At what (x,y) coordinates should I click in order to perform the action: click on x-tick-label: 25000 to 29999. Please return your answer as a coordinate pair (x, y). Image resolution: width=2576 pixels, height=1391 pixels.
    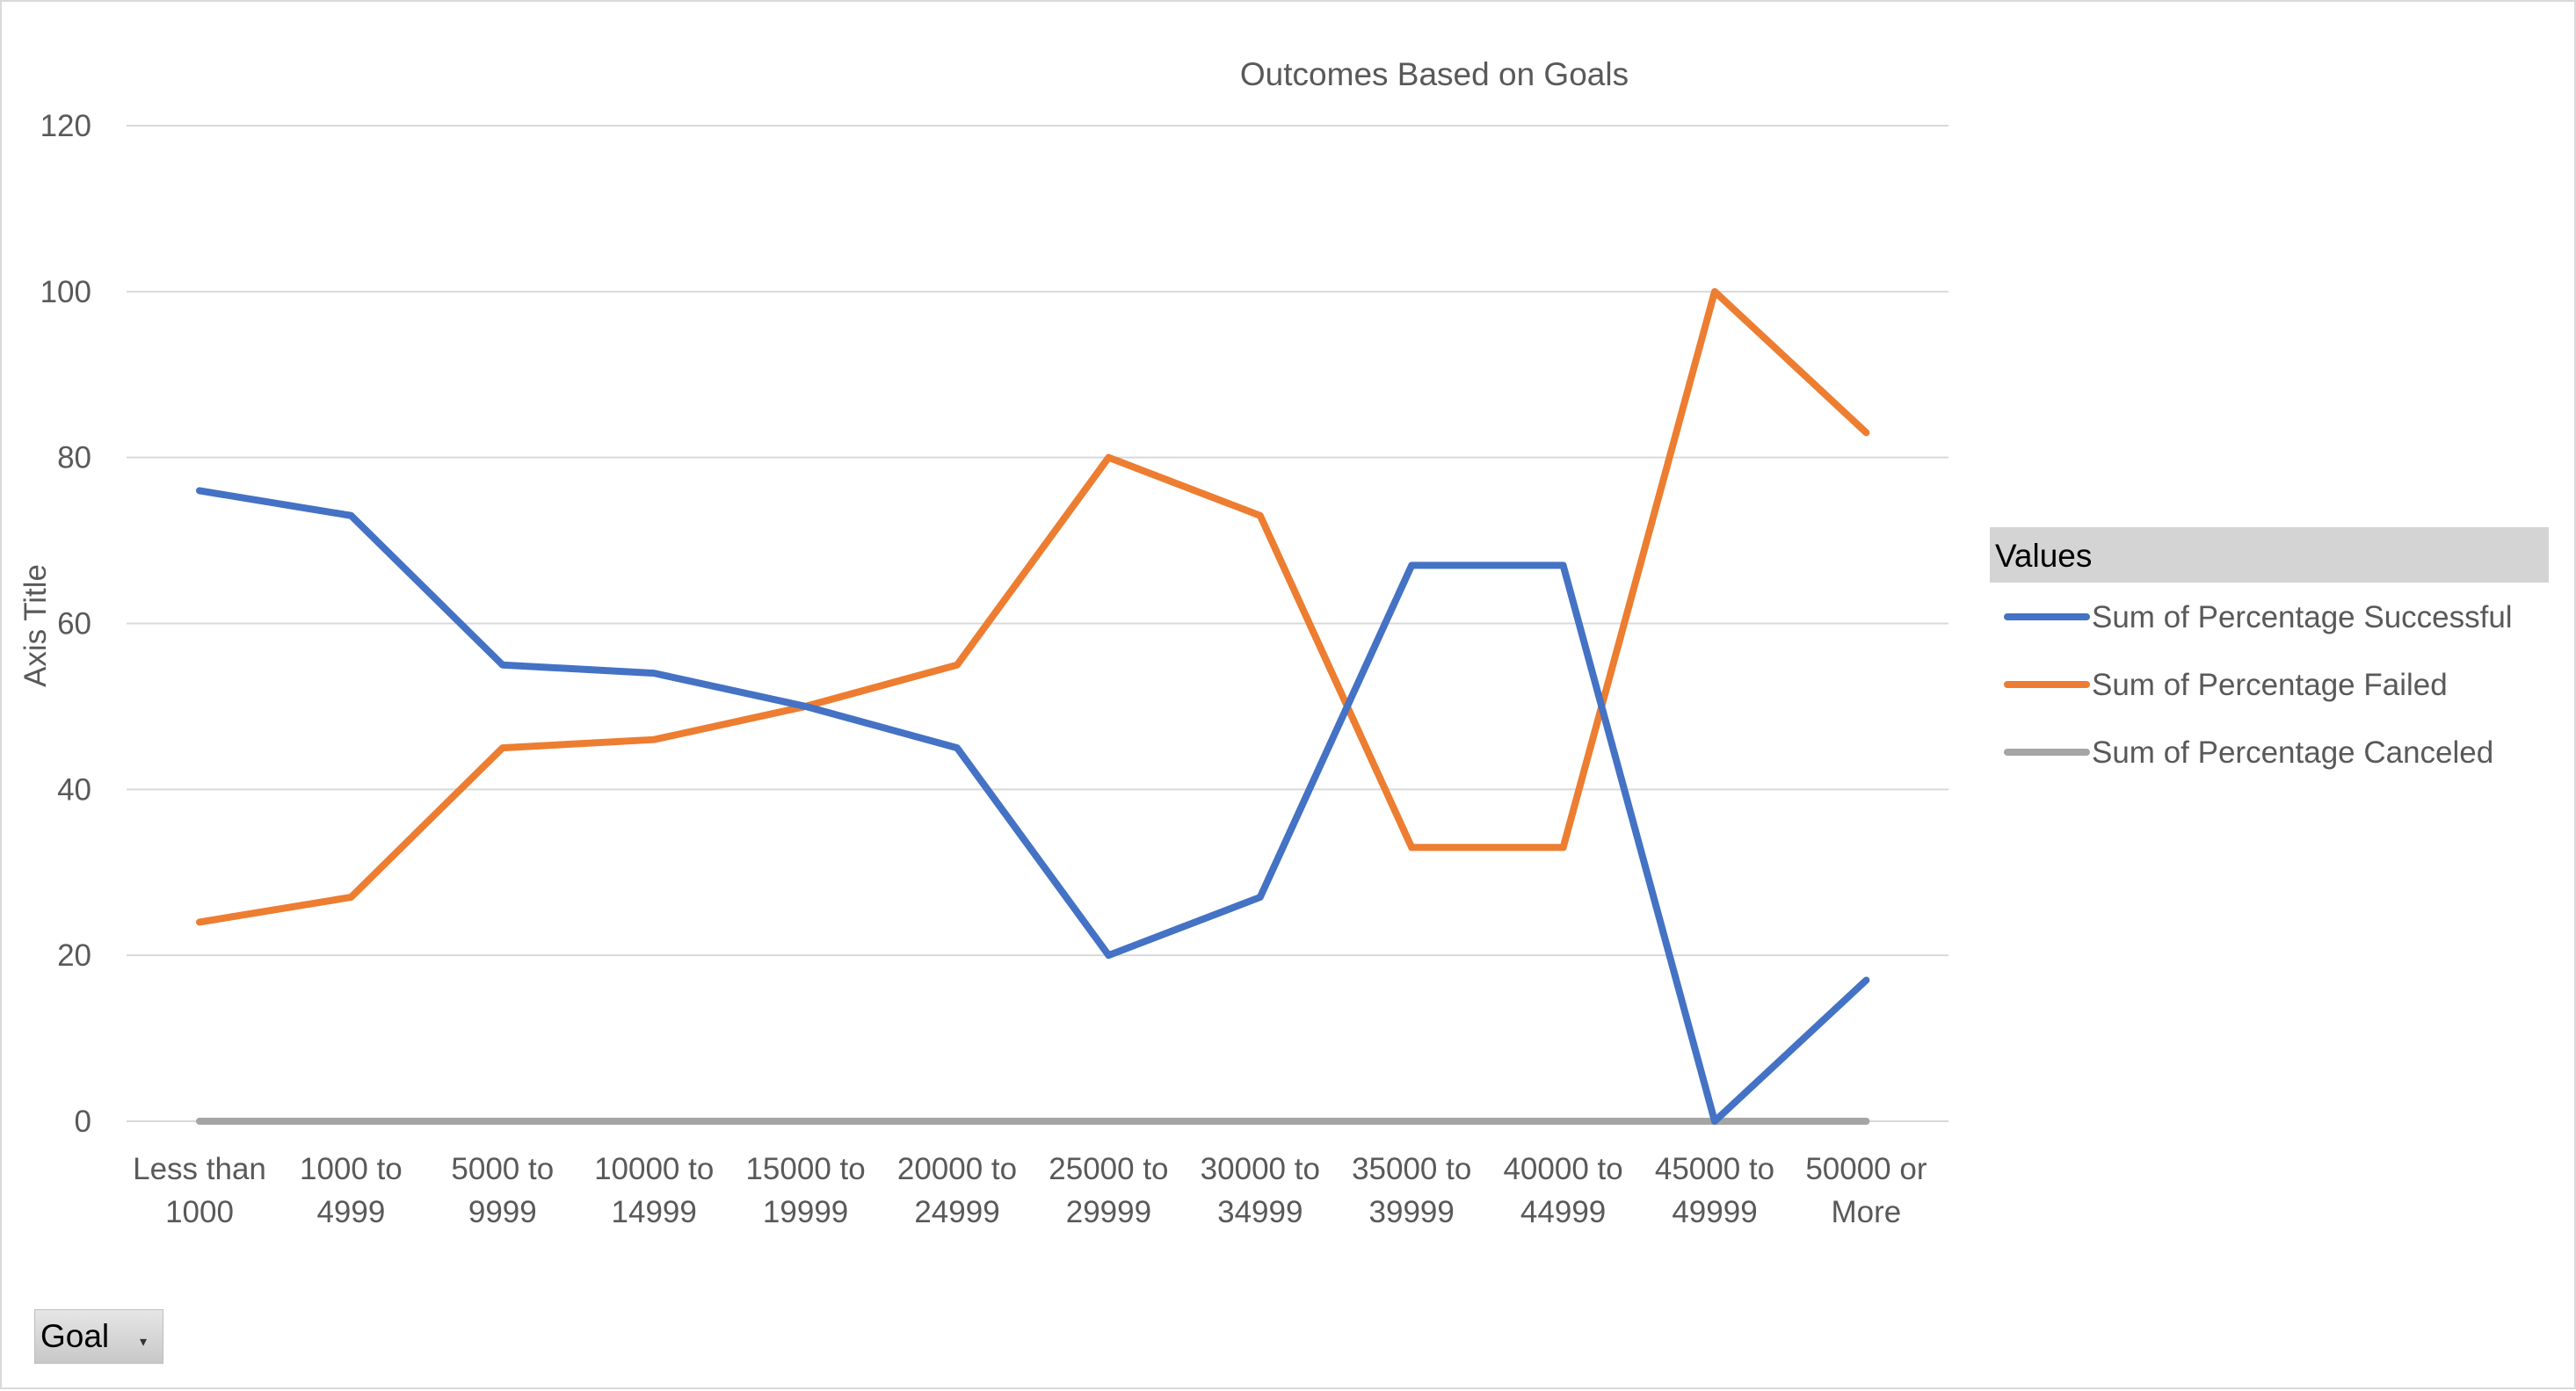
    Looking at the image, I should click on (1108, 1190).